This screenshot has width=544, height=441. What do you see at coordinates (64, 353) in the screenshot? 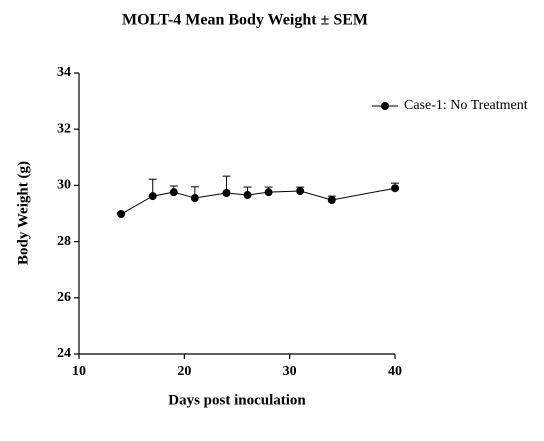
I see `y-tick-label: 24` at bounding box center [64, 353].